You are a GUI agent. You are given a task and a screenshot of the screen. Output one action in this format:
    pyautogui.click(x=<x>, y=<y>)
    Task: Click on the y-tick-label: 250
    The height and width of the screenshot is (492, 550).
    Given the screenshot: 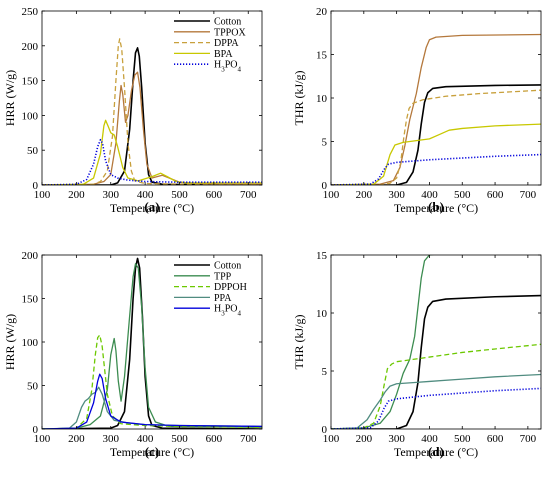 What is the action you would take?
    pyautogui.click(x=30, y=12)
    